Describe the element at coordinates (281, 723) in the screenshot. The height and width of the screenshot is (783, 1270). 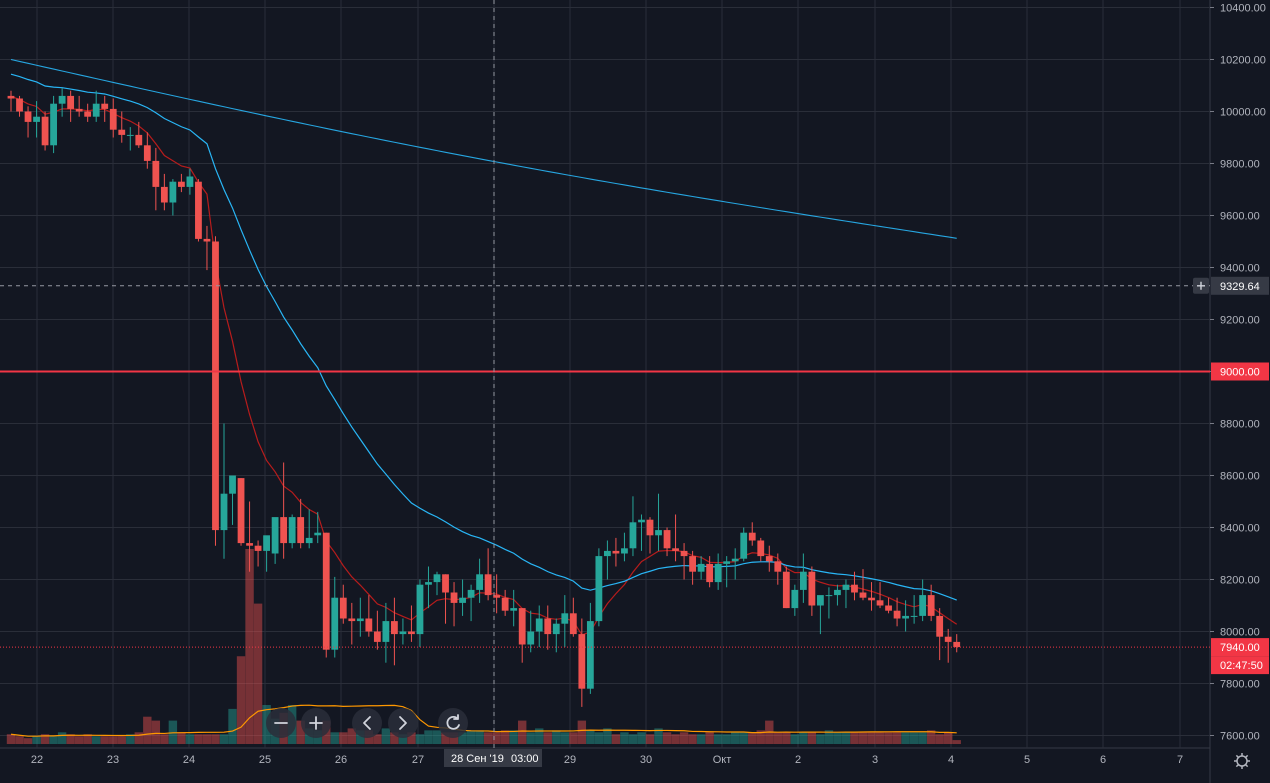
I see `zoom-out-button` at that location.